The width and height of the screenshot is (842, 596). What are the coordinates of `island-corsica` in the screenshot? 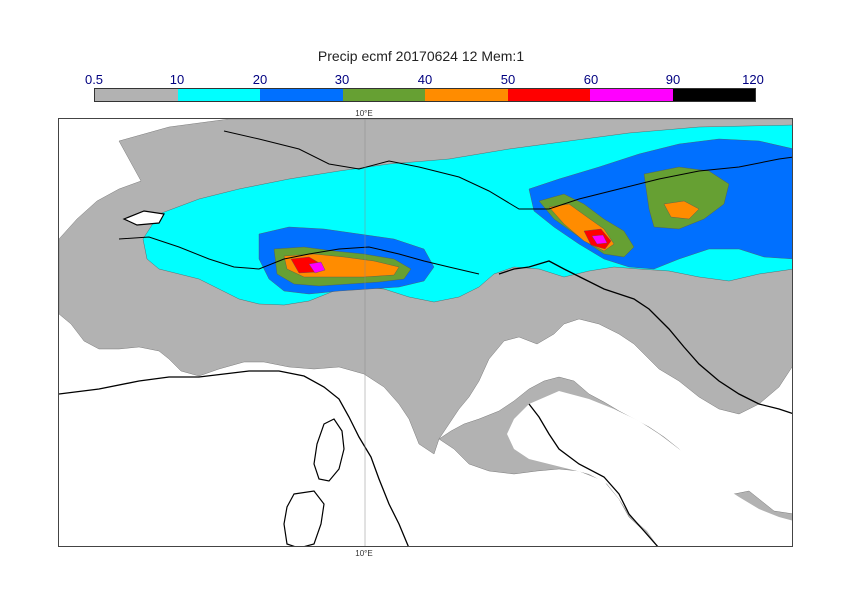 It's located at (329, 450).